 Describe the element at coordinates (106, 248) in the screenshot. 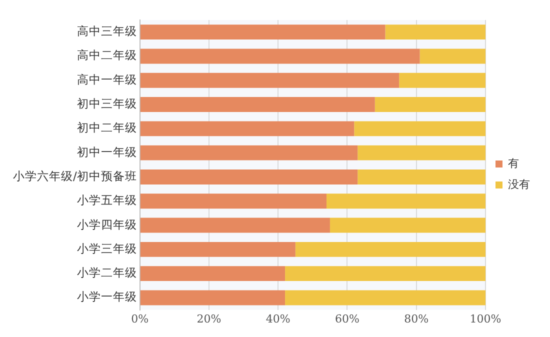

I see `y-tick-label: 小学三年级` at that location.